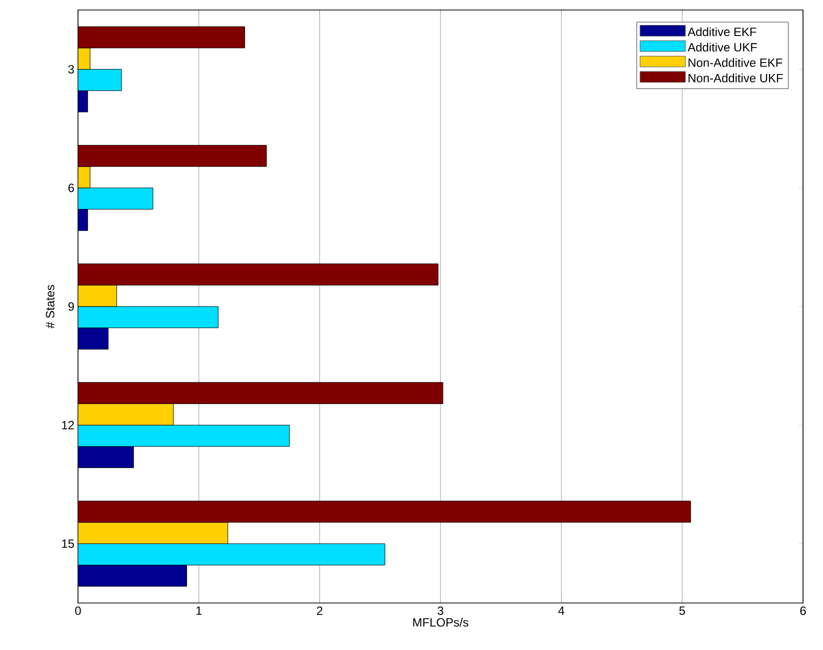 This screenshot has height=650, width=823. I want to click on x-tick-label: 6, so click(803, 610).